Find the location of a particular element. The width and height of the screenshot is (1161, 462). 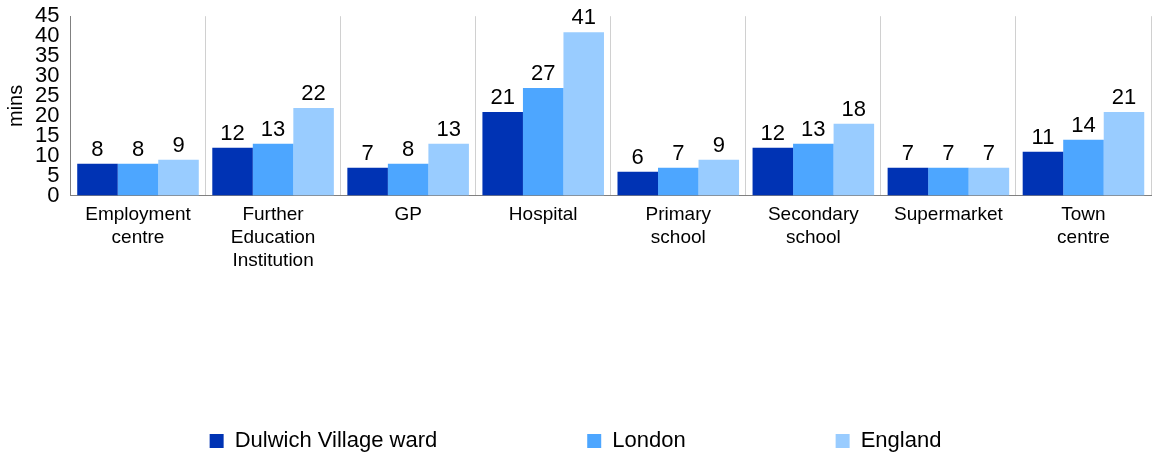

data-label: 14 is located at coordinates (1083, 124).